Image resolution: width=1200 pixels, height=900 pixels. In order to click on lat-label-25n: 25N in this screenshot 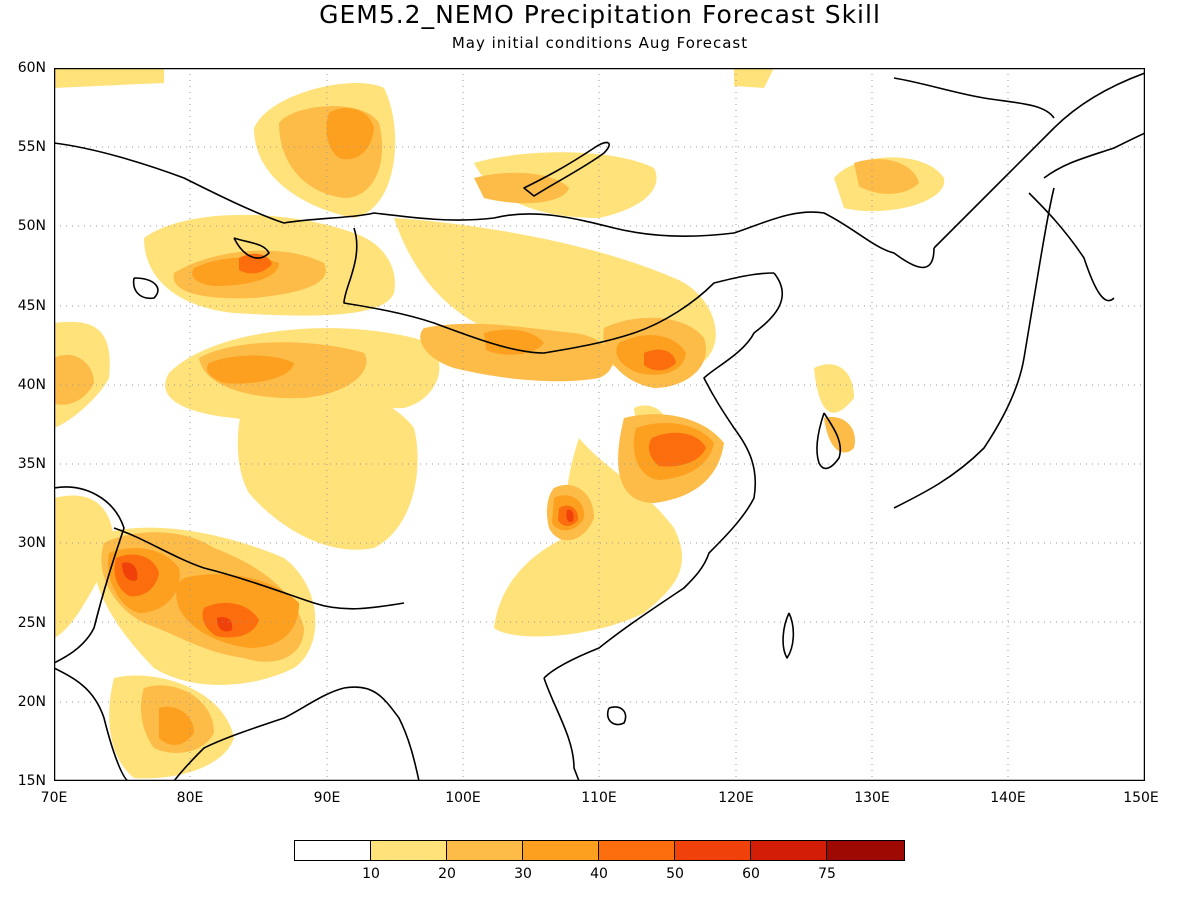, I will do `click(31, 623)`.